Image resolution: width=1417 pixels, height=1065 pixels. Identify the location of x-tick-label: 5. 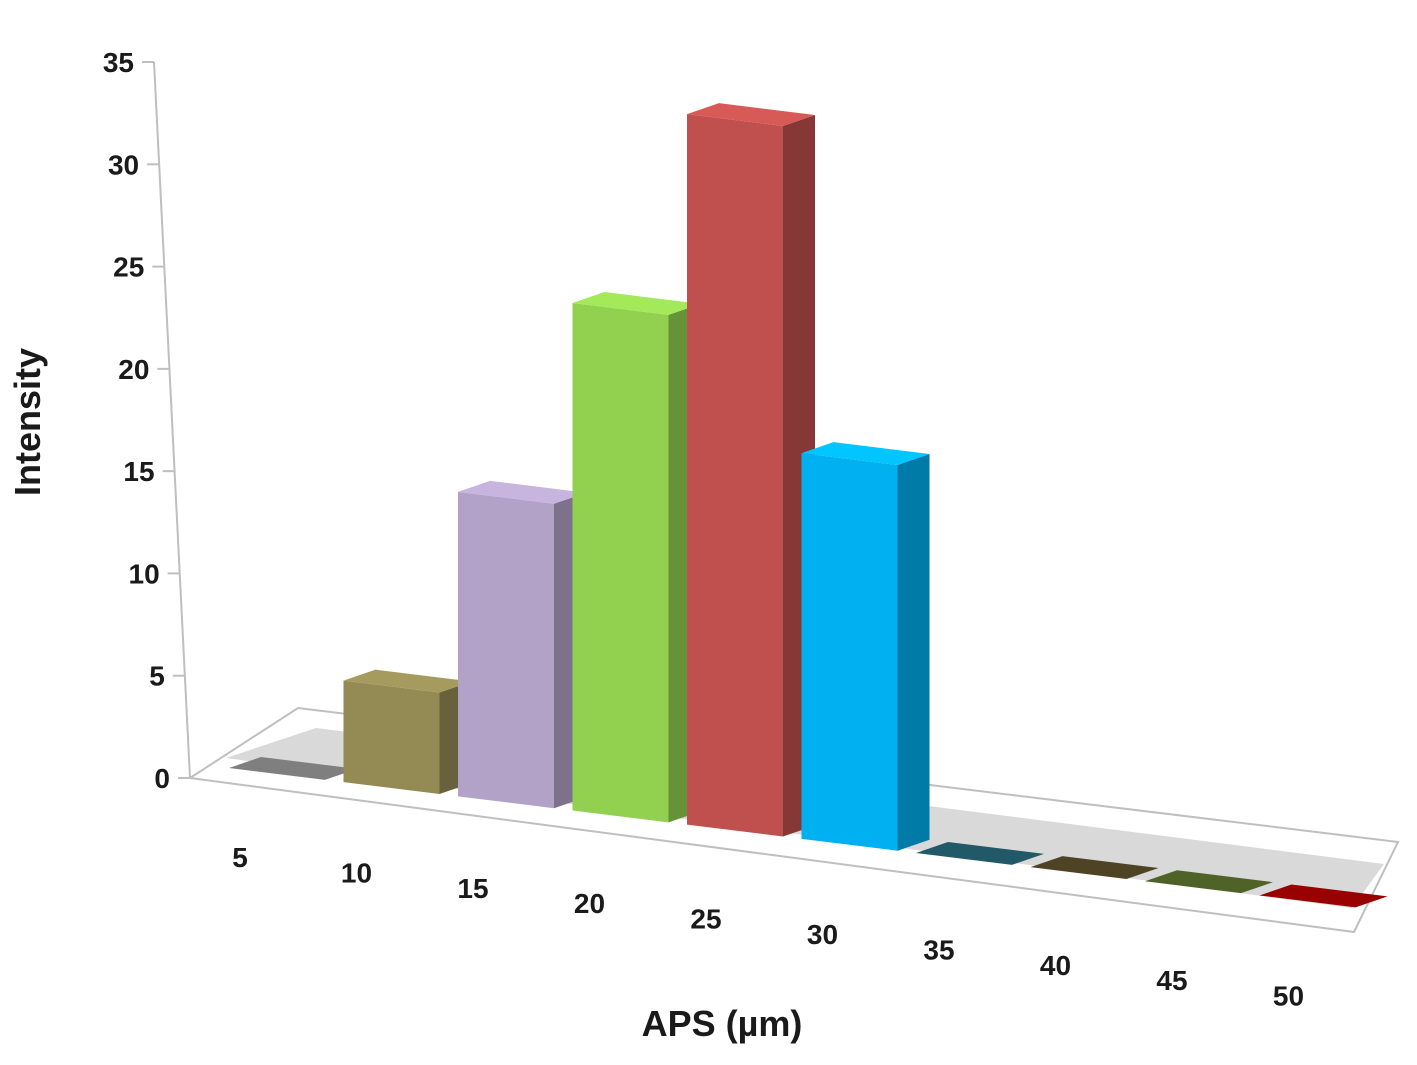
(240, 857).